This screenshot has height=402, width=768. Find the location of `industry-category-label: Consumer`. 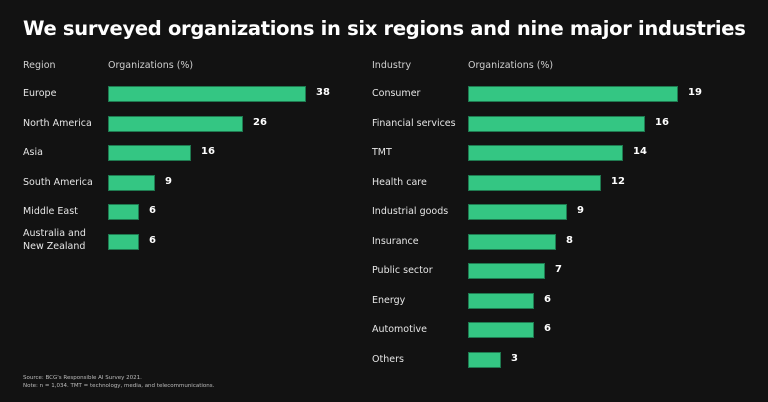

industry-category-label: Consumer is located at coordinates (396, 93).